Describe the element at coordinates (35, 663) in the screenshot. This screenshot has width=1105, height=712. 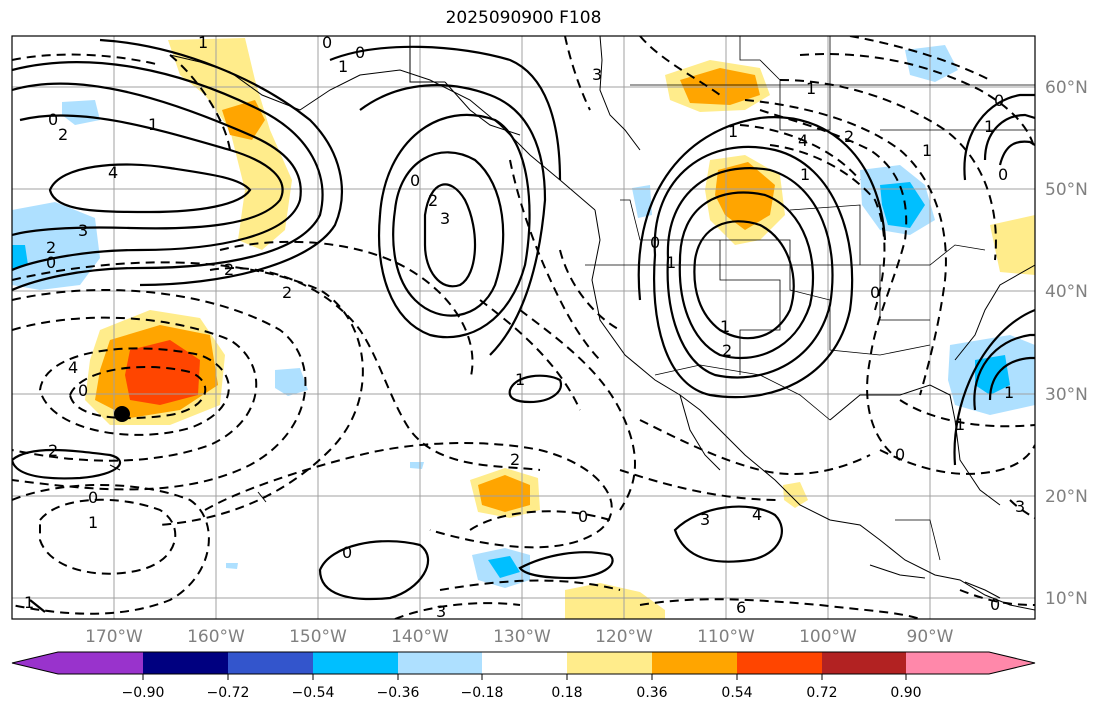
I see `colorbar-low-extension` at that location.